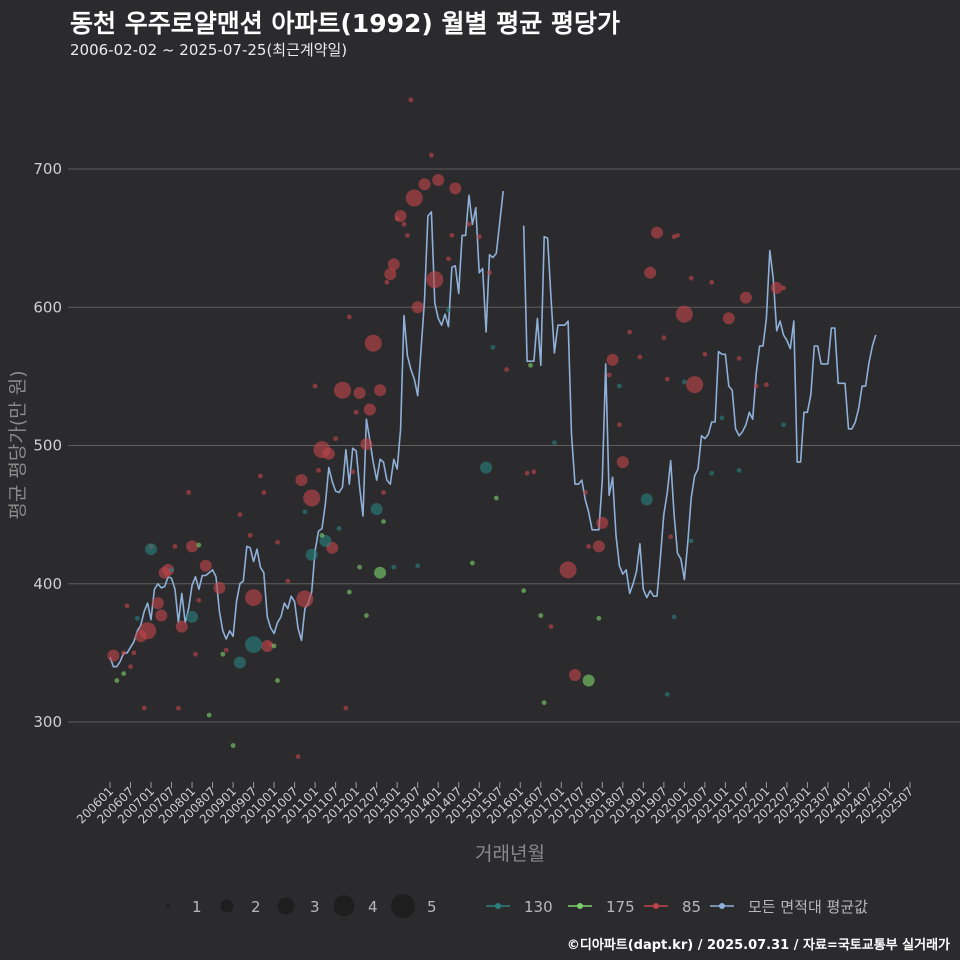 The width and height of the screenshot is (960, 960). I want to click on y-tick-label: 400, so click(47, 584).